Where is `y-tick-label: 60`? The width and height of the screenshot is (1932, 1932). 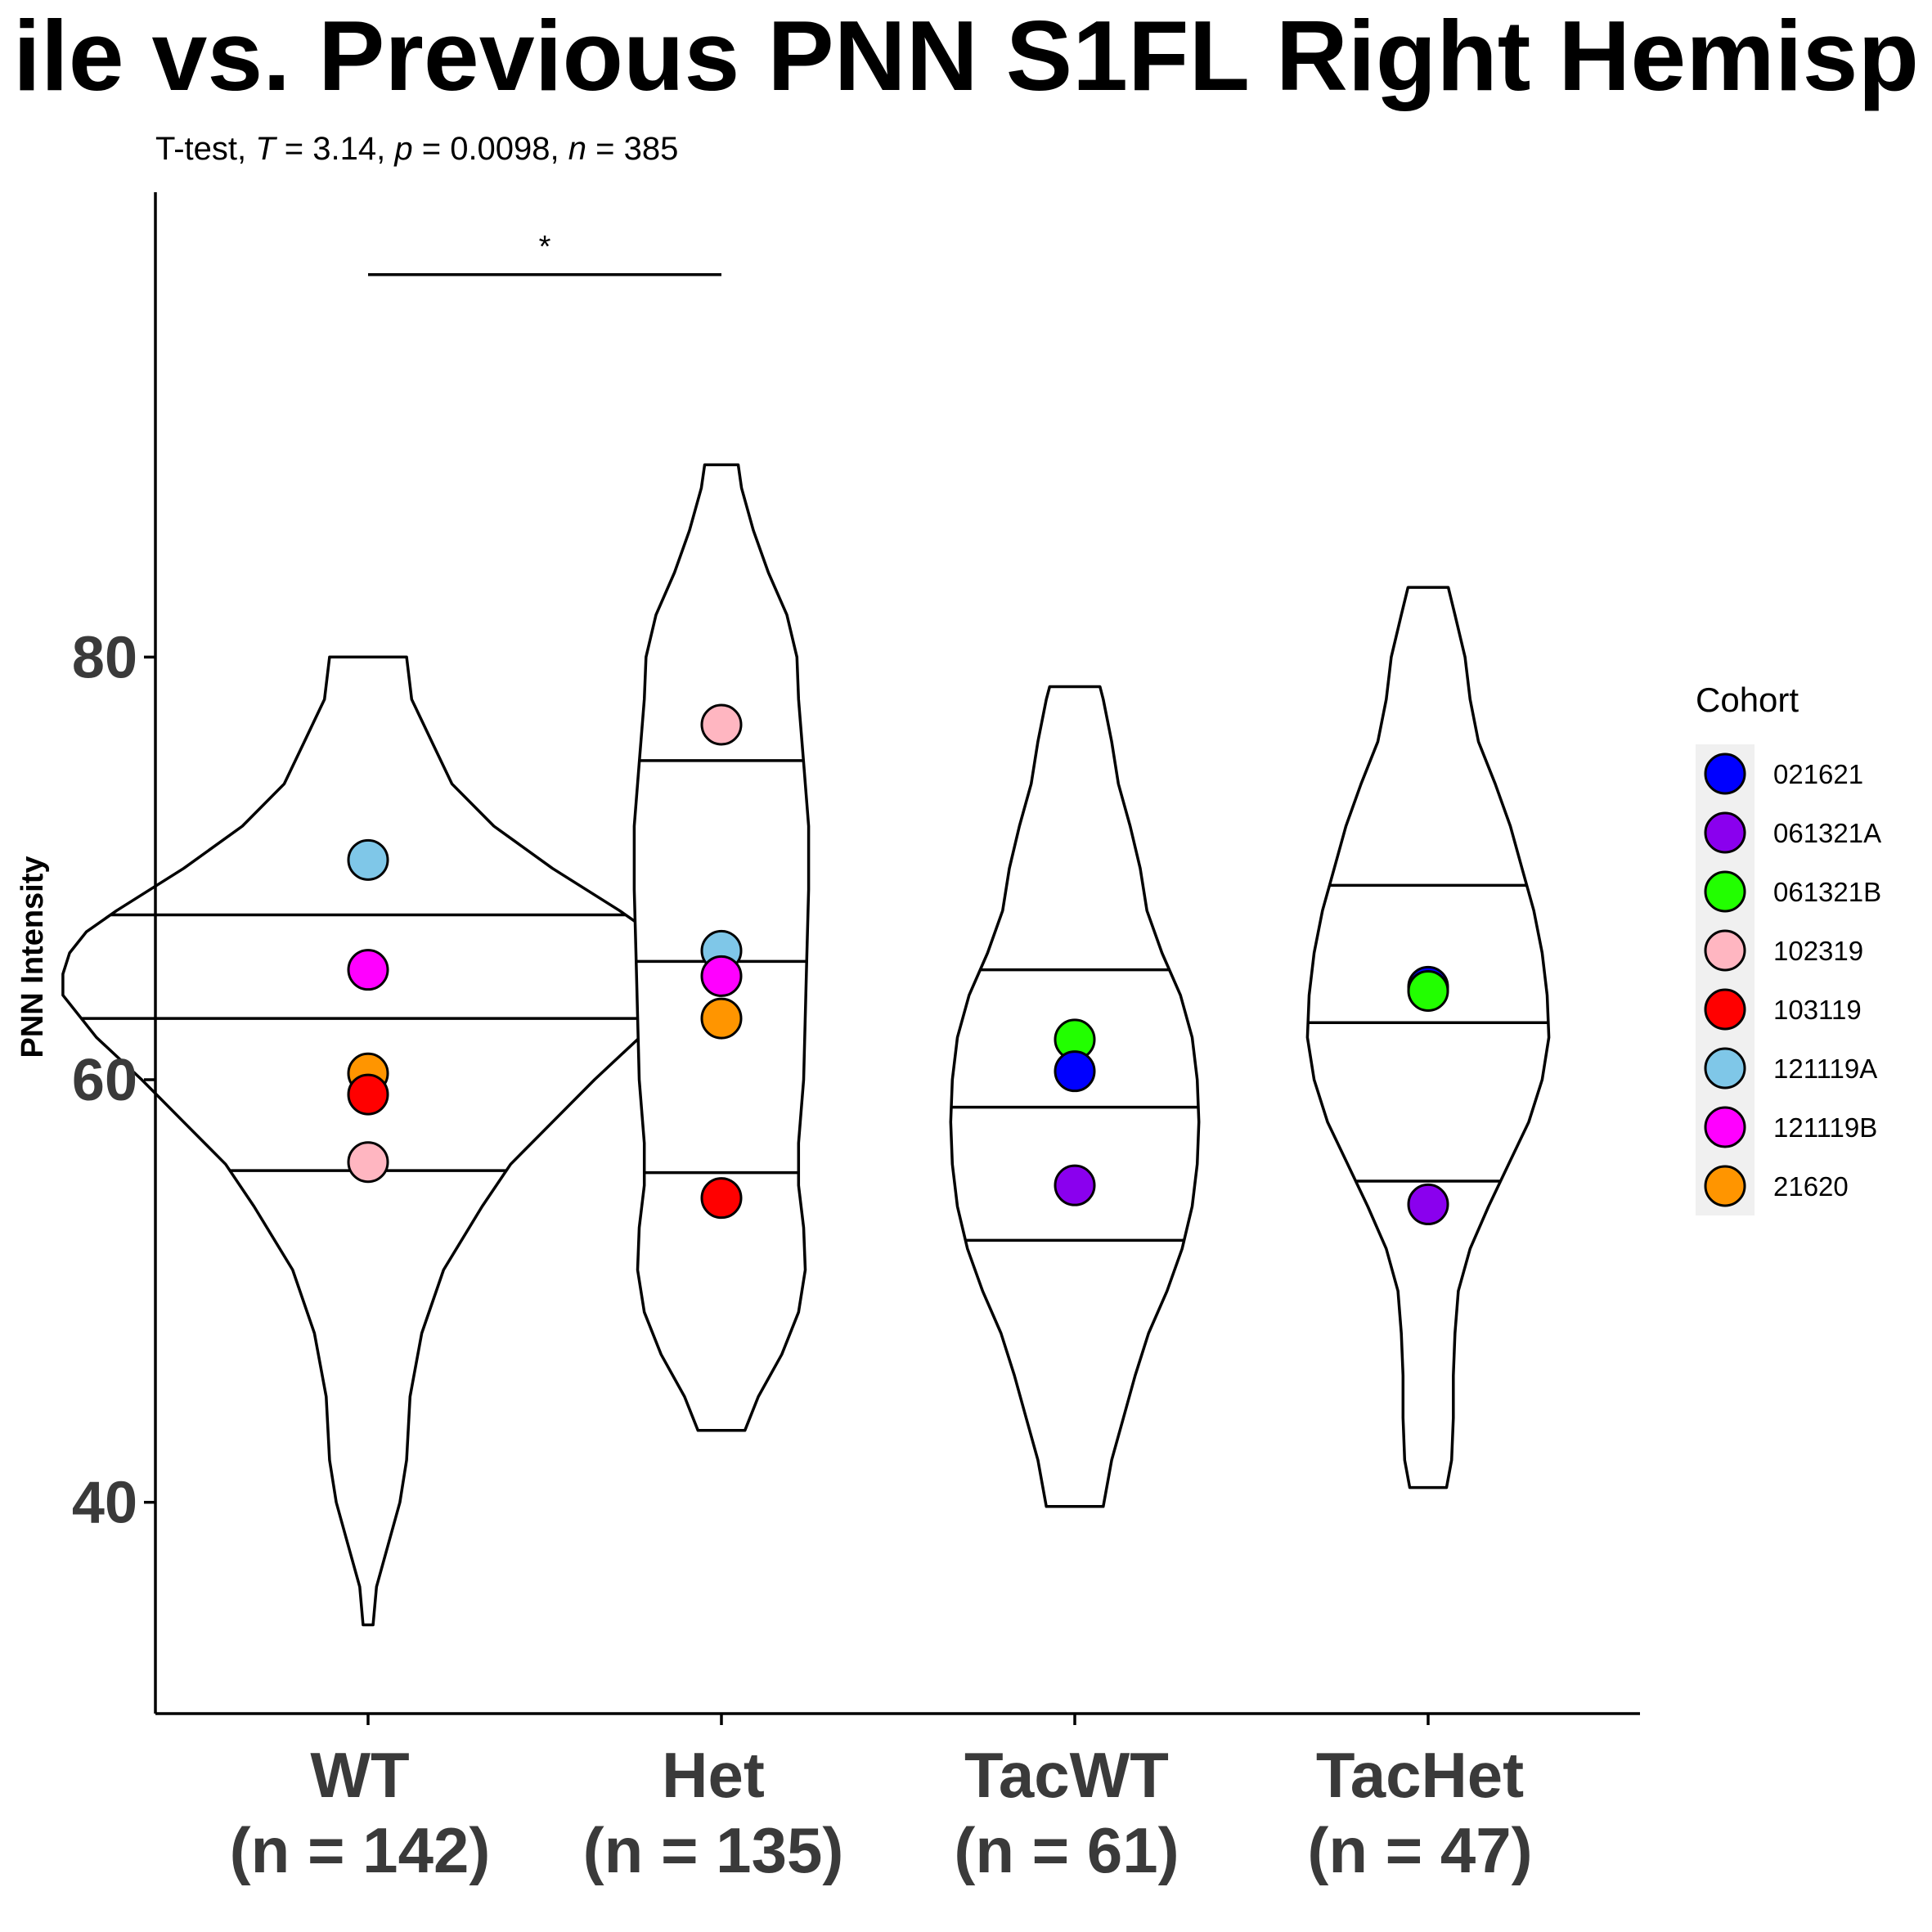 y-tick-label: 60 is located at coordinates (105, 1081).